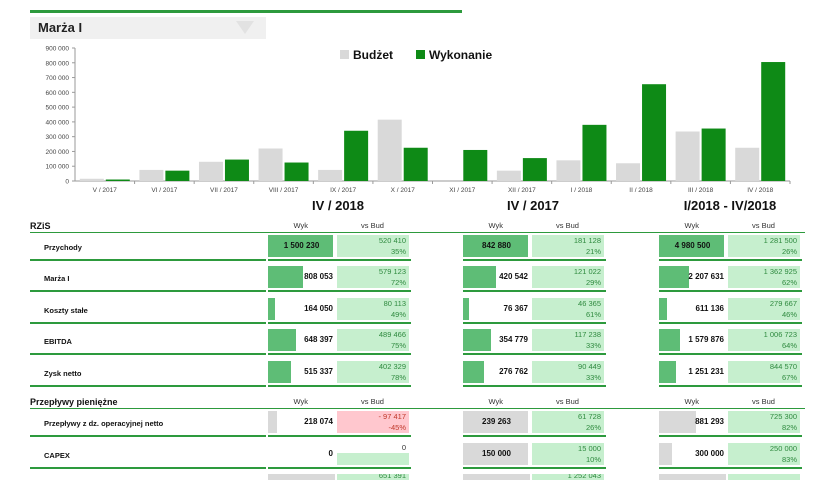 The width and height of the screenshot is (840, 480). Describe the element at coordinates (373, 55) in the screenshot. I see `legend-label: Budżet` at that location.